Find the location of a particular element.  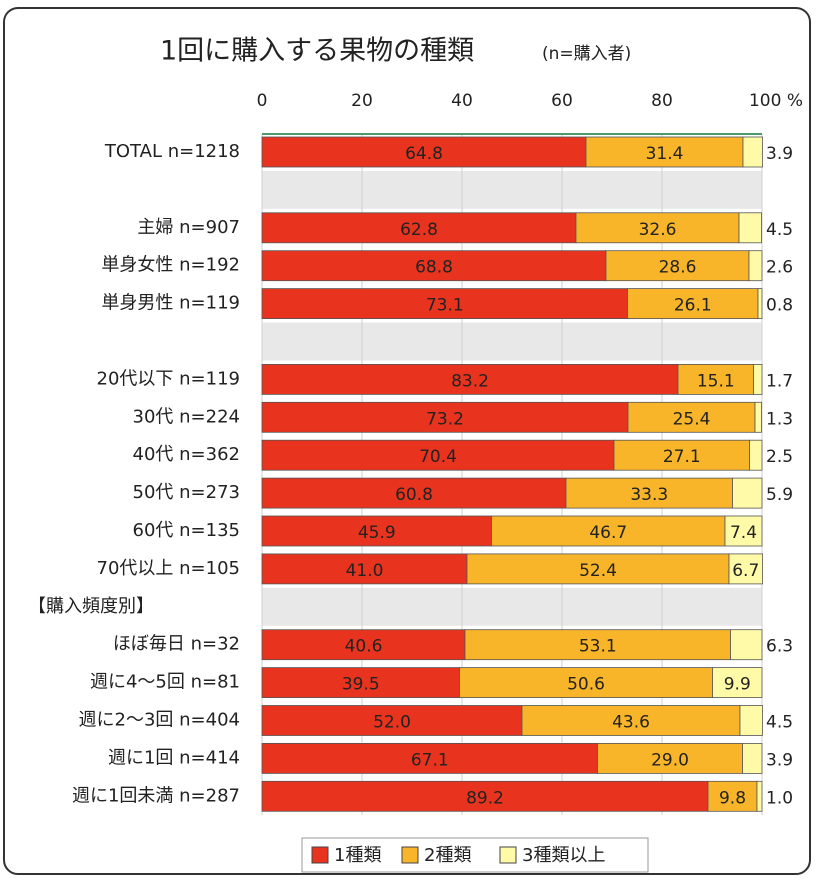

value-label: 15.1 is located at coordinates (716, 381).